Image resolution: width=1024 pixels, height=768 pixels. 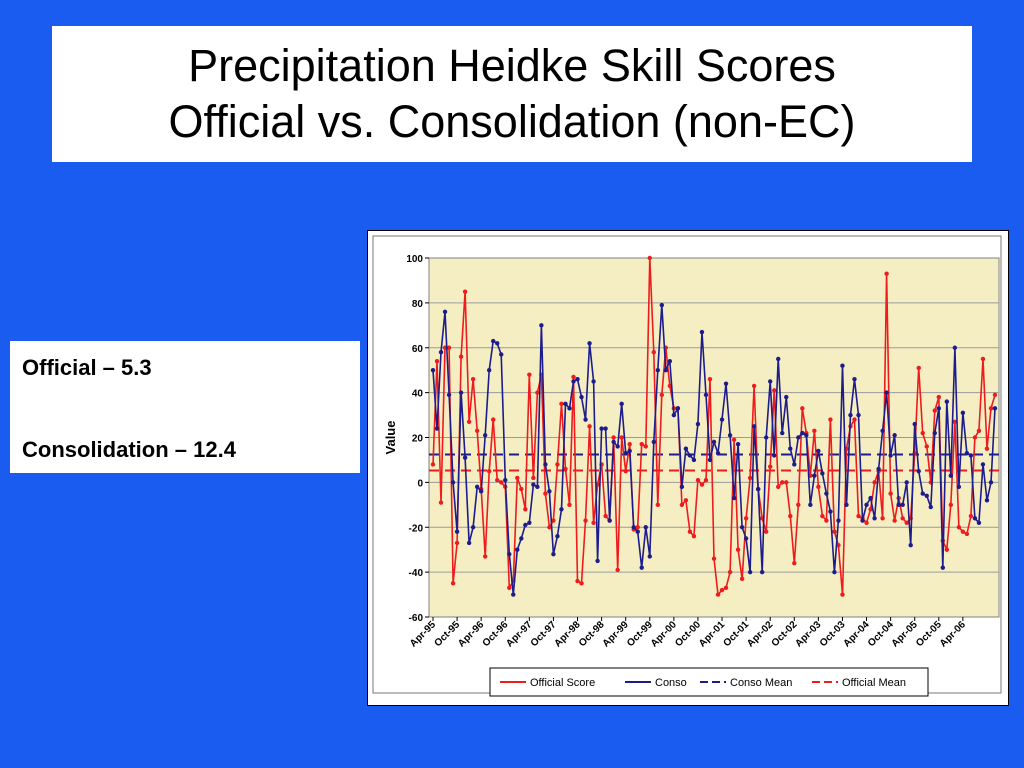 What do you see at coordinates (512, 65) in the screenshot?
I see `title-line-1: Precipitation Heidke Skill Scores` at bounding box center [512, 65].